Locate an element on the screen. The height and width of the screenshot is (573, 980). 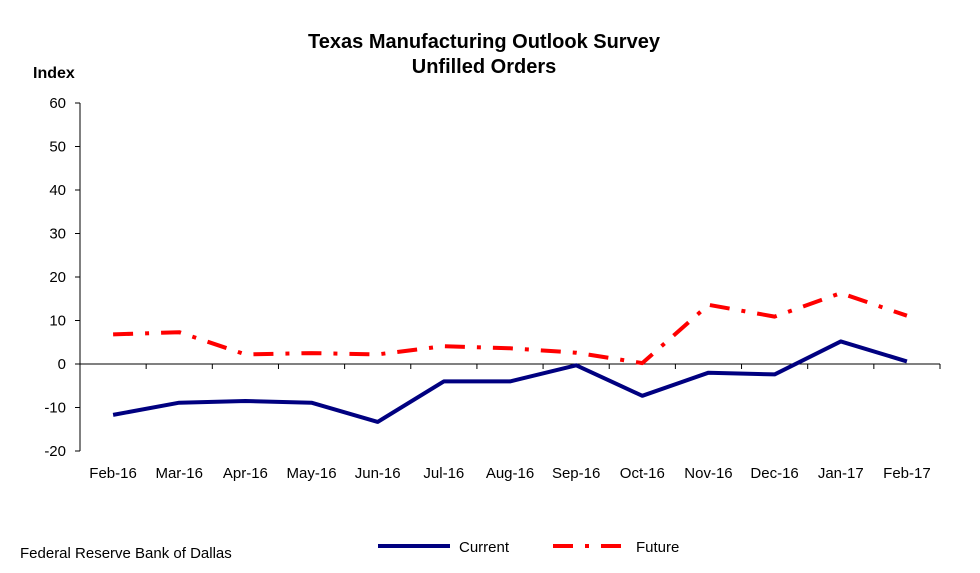
y-tick-label: 40 is located at coordinates (57, 190).